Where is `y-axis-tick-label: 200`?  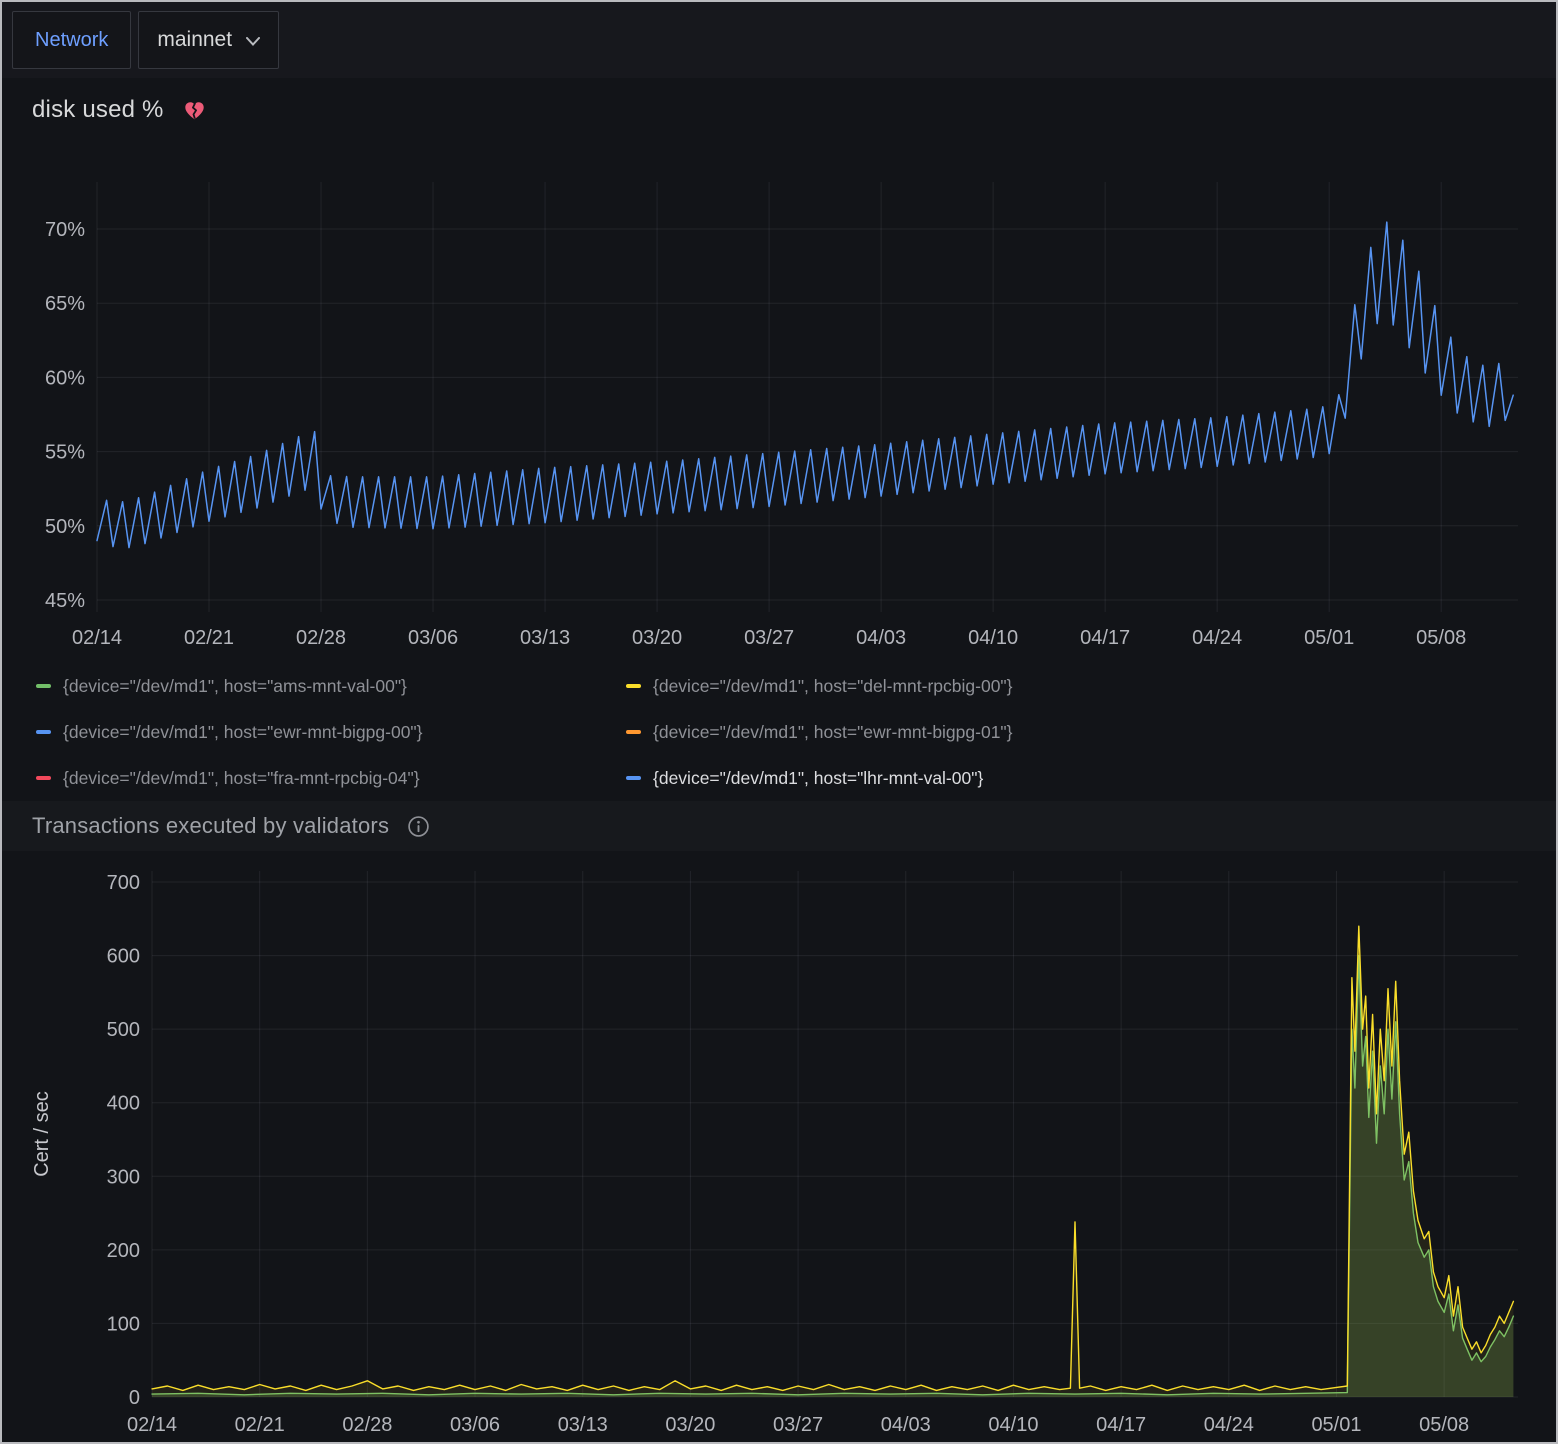
y-axis-tick-label: 200 is located at coordinates (123, 1251).